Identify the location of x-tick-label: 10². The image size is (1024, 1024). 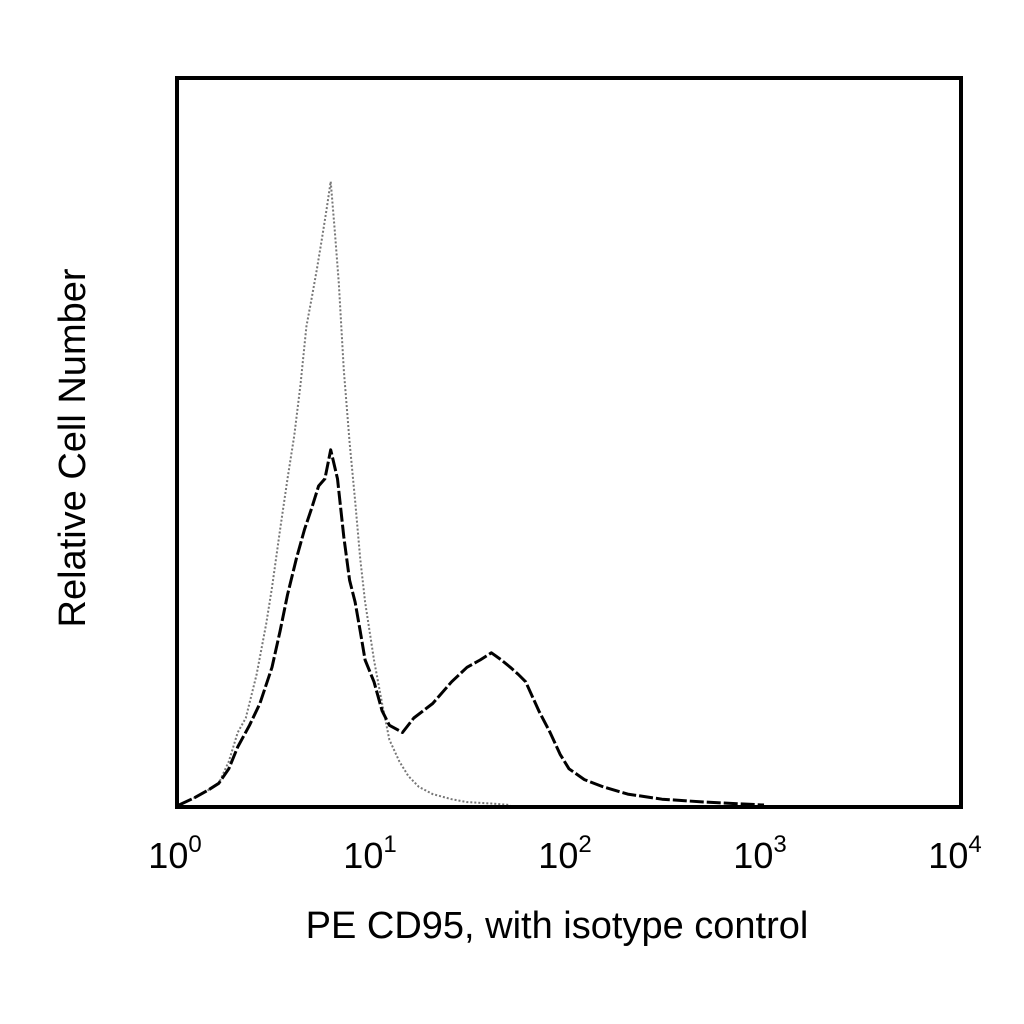
(564, 853).